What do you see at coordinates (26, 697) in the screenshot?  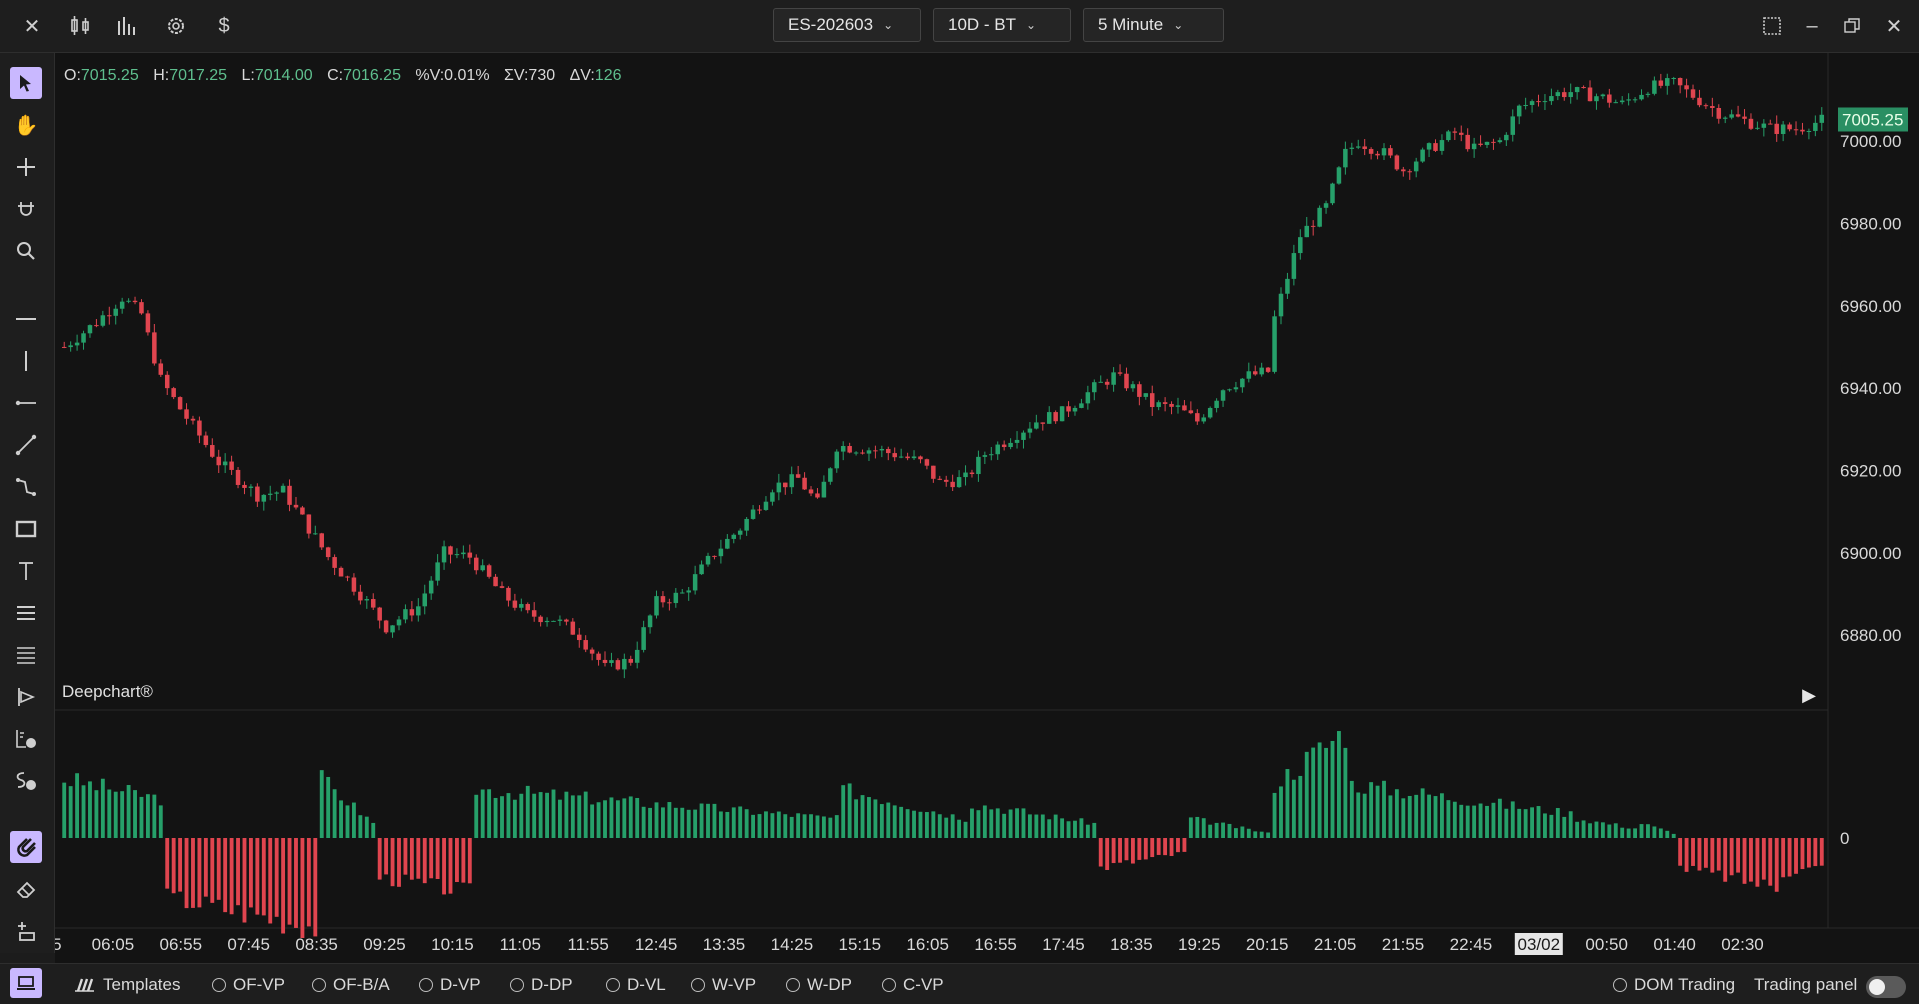 I see `tools-icon` at bounding box center [26, 697].